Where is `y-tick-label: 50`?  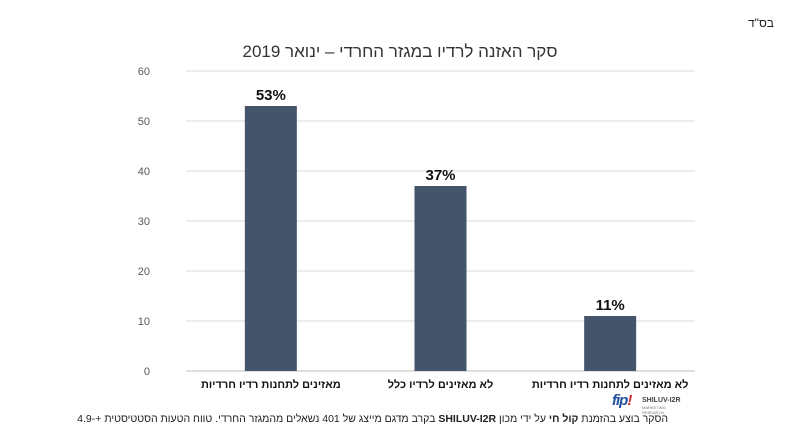 y-tick-label: 50 is located at coordinates (144, 122).